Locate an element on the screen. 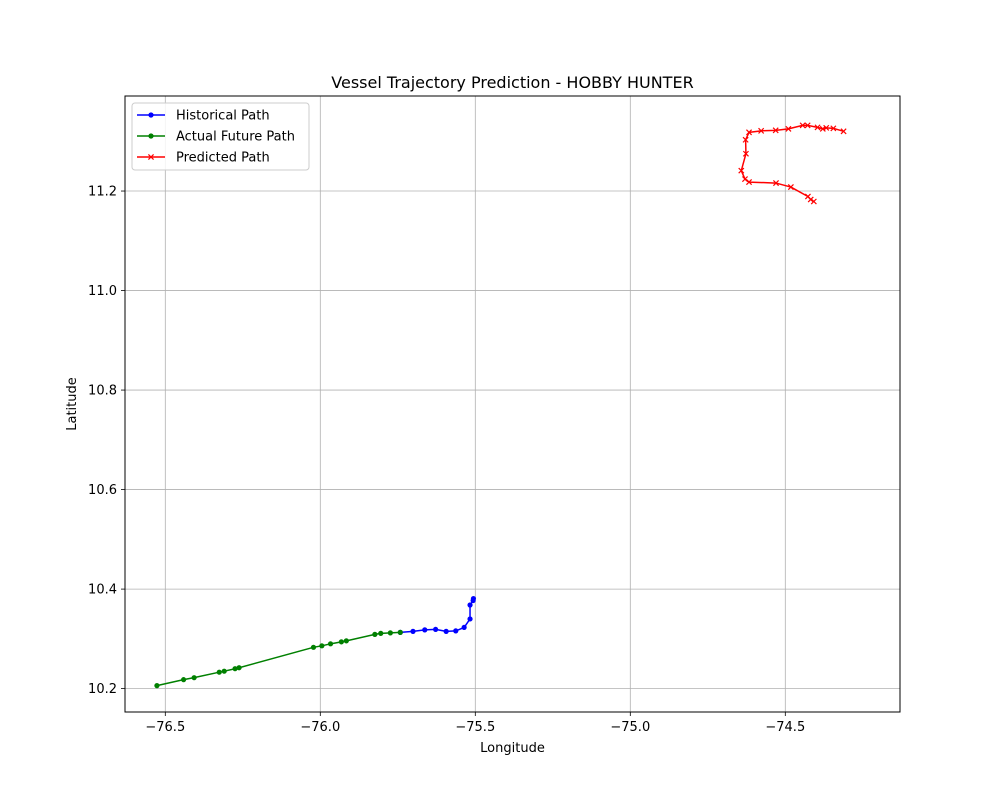 This screenshot has height=800, width=1000. y-tick-label: 10.6 is located at coordinates (102, 490).